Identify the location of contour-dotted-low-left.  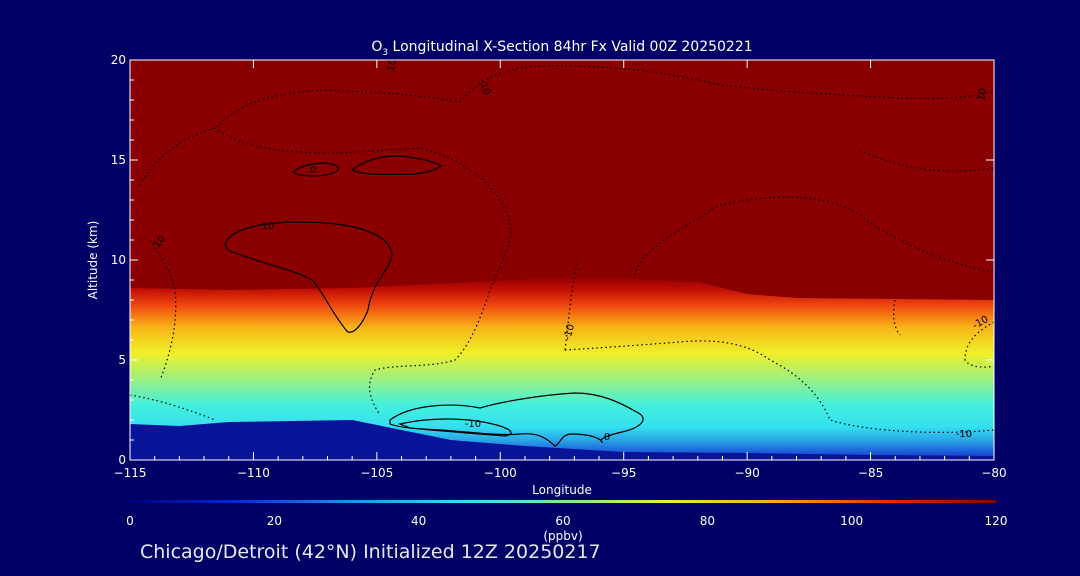
(173, 330).